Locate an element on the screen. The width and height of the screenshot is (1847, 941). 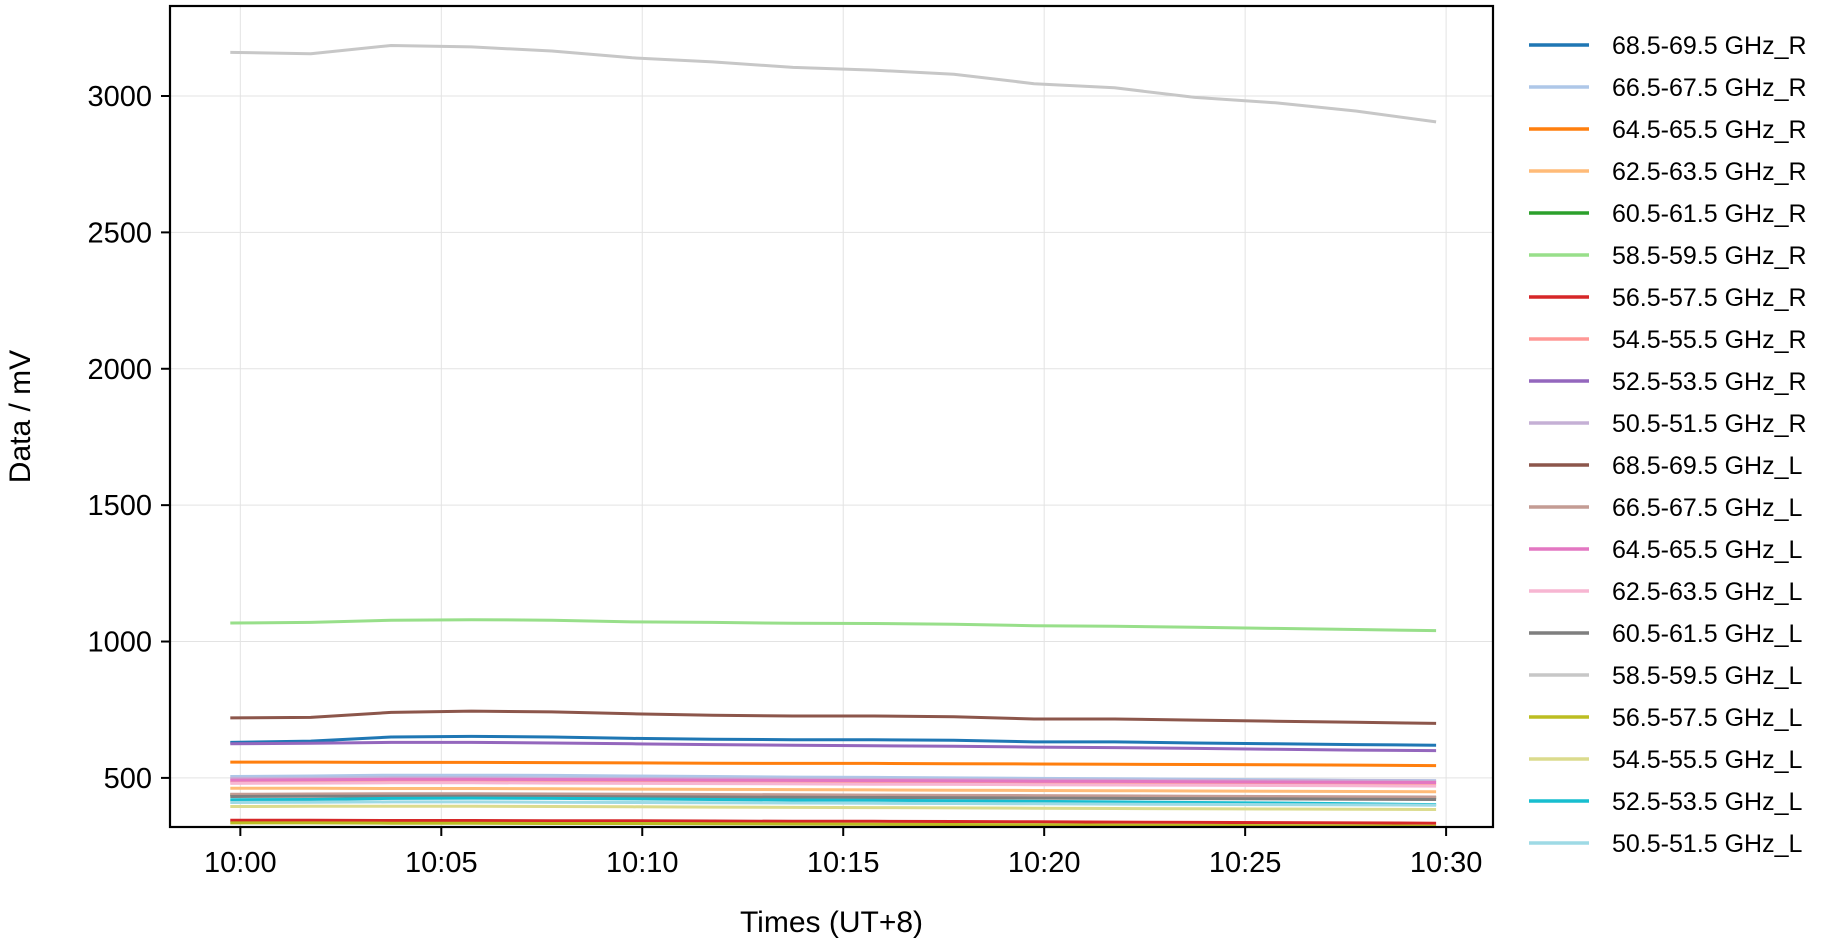
legend-label: 54.5-55.5 GHz_L is located at coordinates (1707, 760).